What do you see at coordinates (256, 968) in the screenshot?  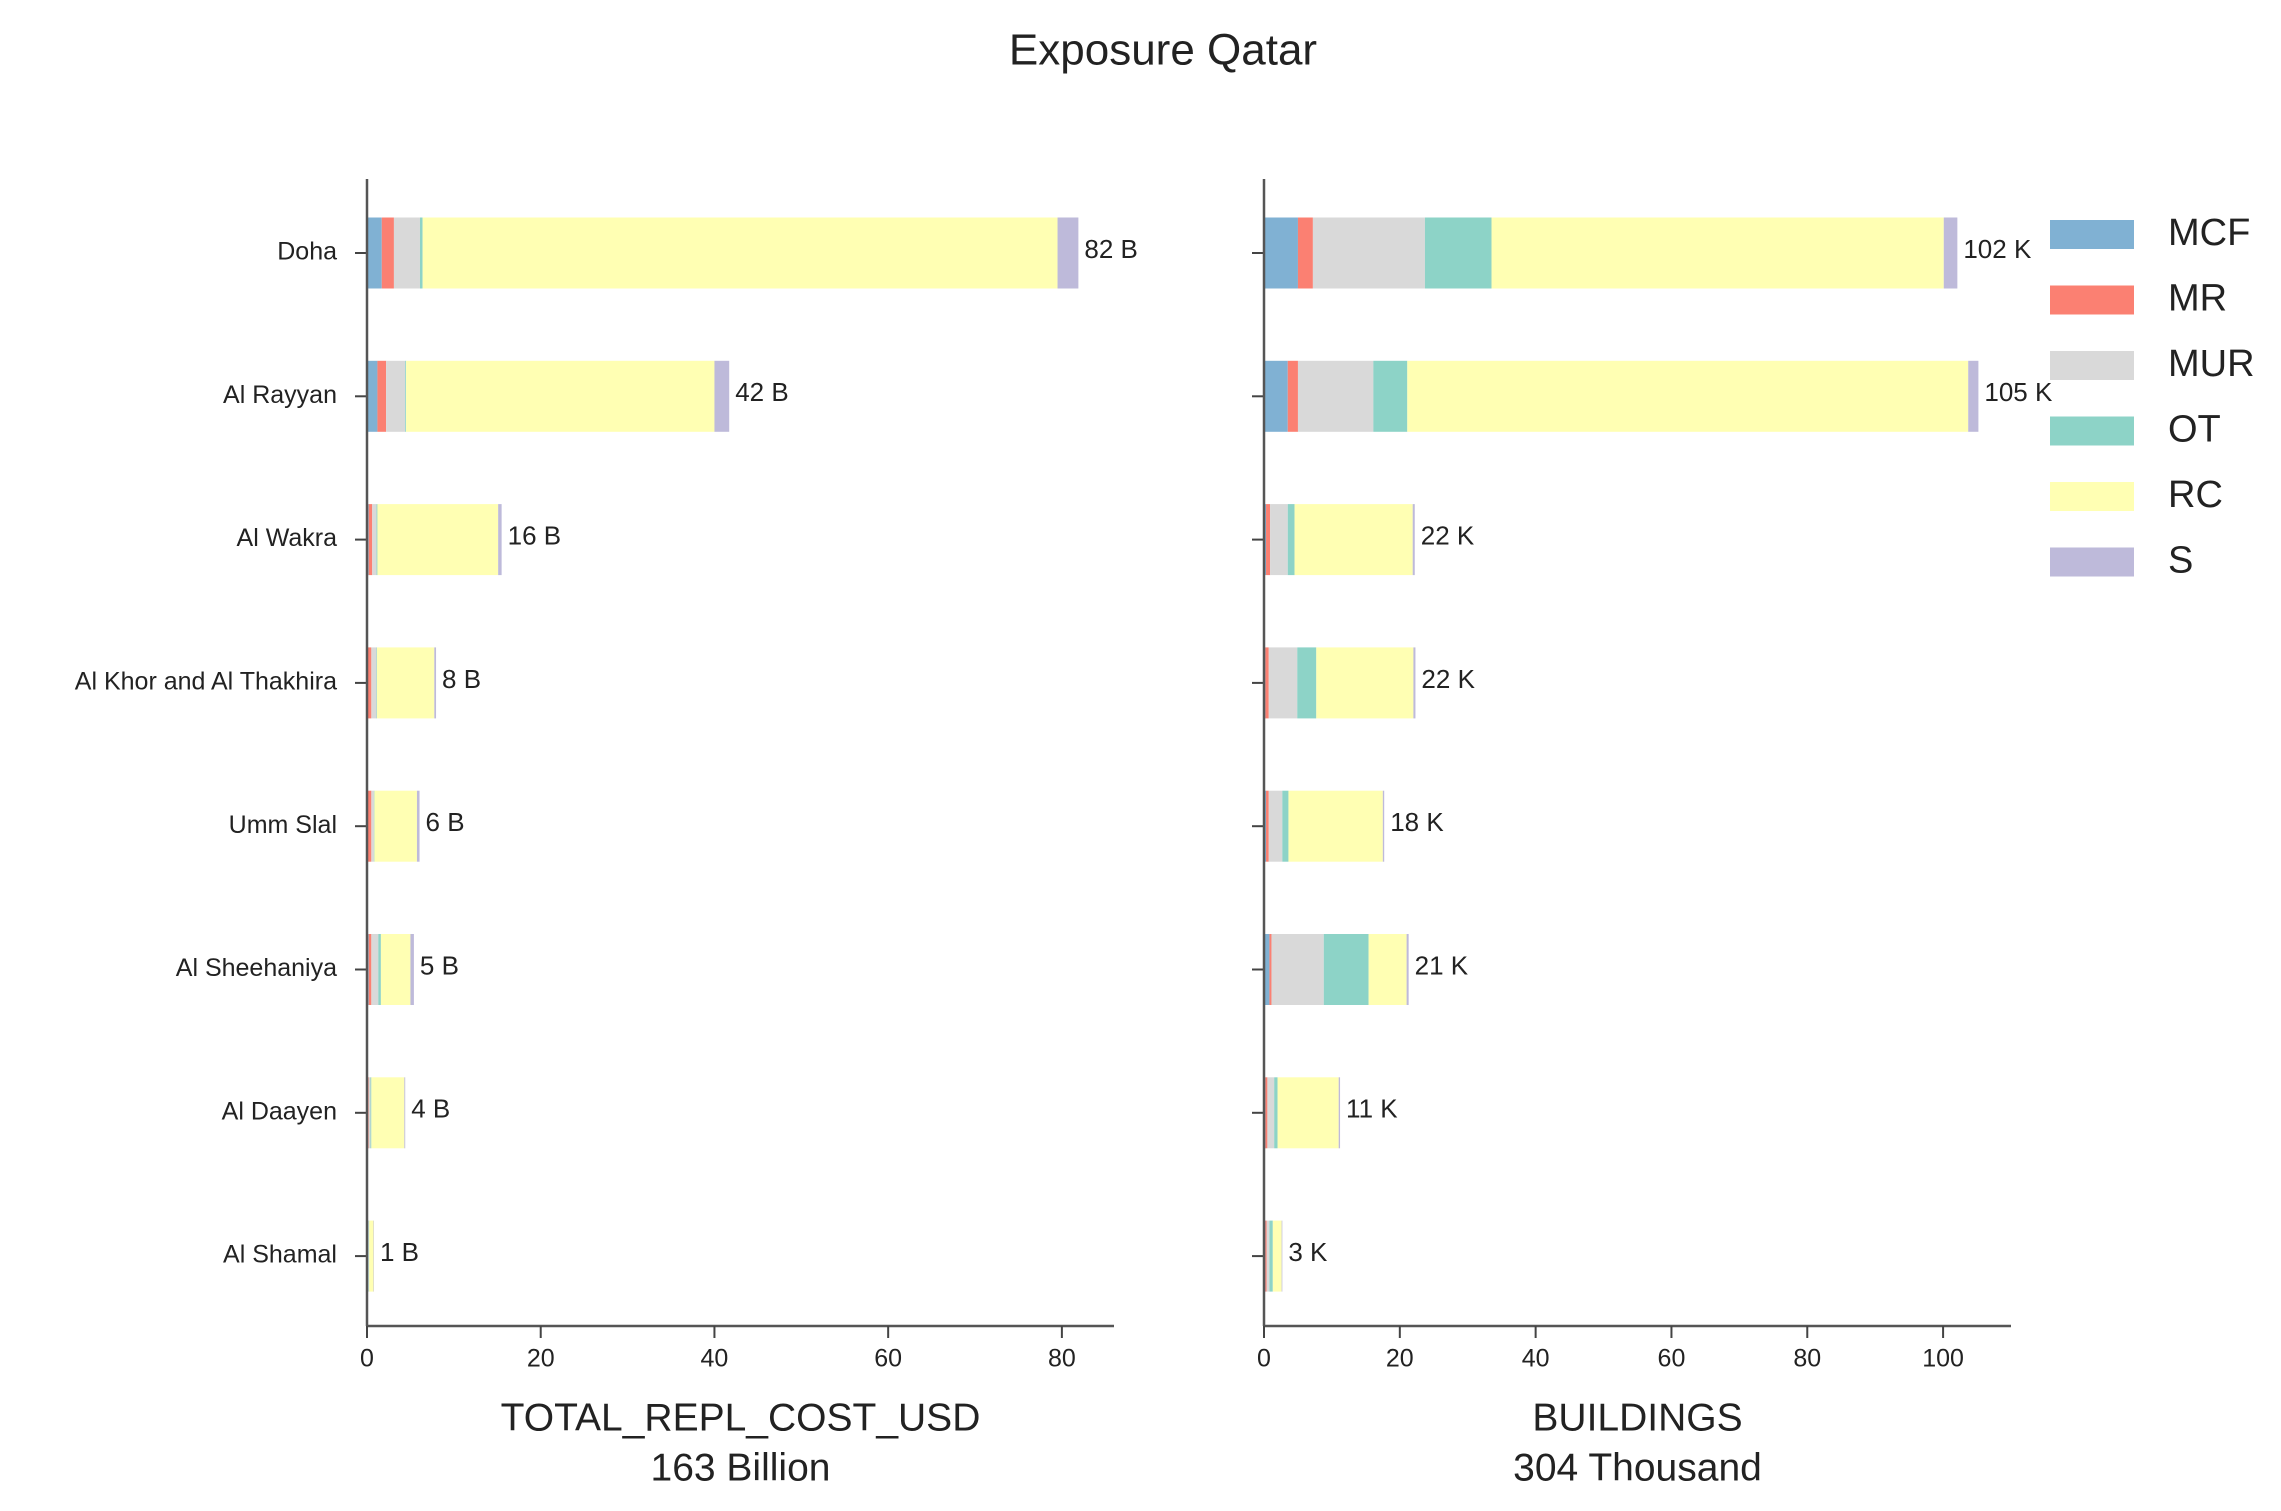 I see `y-tick-label: Al Sheehaniya` at bounding box center [256, 968].